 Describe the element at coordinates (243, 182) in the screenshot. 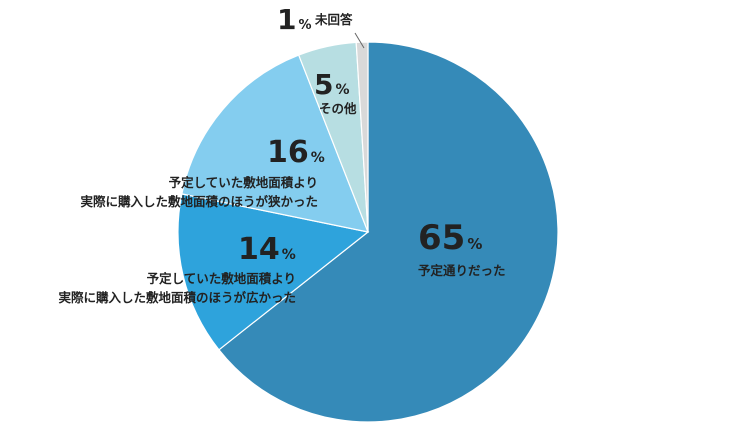

I see `slice-label-2-line-0: 予定していた敷地面積より` at that location.